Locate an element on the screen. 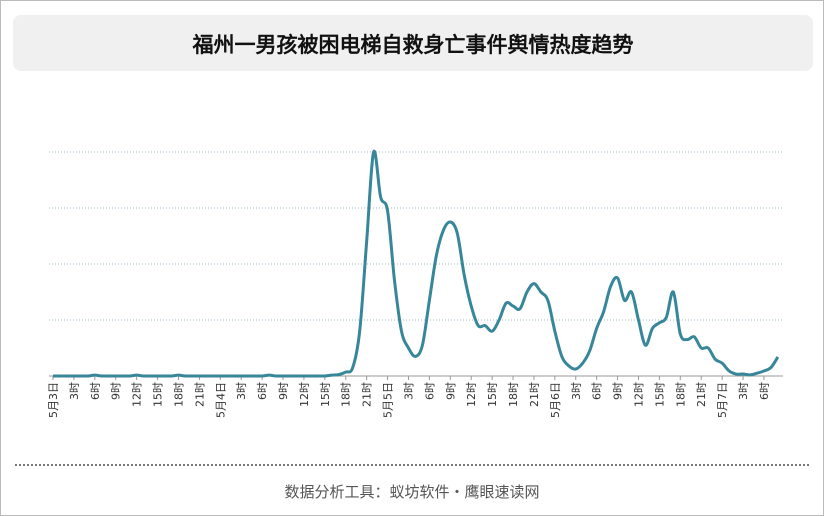  title-box: 福州一男孩被困电梯自救身亡事件舆情热度趋势 is located at coordinates (413, 43).